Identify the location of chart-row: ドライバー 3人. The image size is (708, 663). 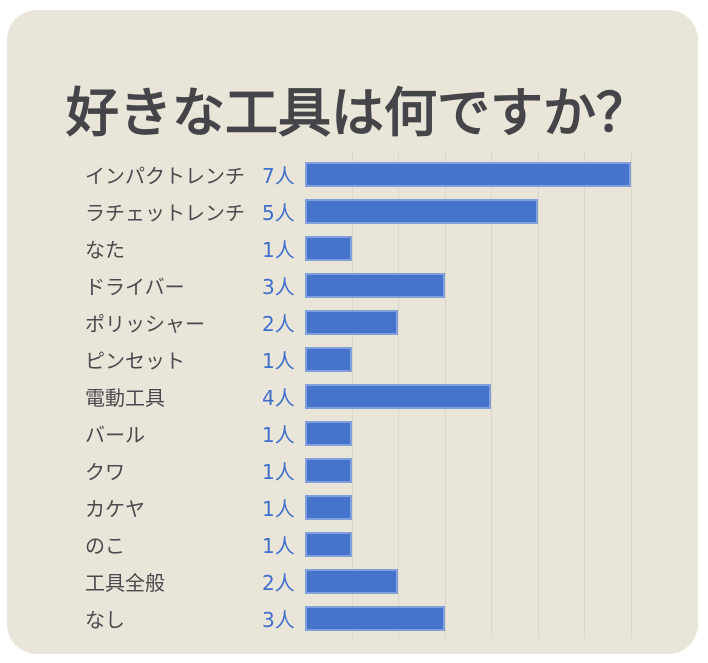
(352, 285).